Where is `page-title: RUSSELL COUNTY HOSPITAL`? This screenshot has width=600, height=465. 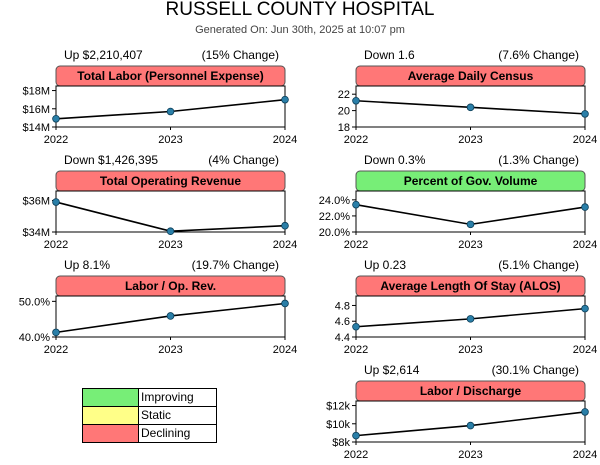 page-title: RUSSELL COUNTY HOSPITAL is located at coordinates (300, 10).